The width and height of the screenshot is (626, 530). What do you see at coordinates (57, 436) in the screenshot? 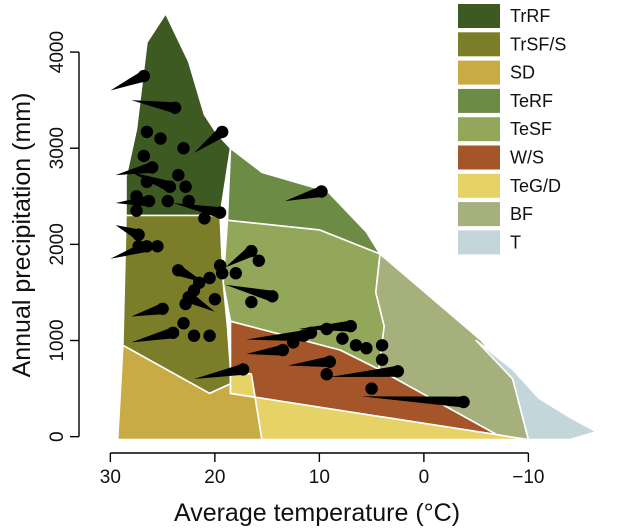
I see `y-tick-label-0: 0` at bounding box center [57, 436].